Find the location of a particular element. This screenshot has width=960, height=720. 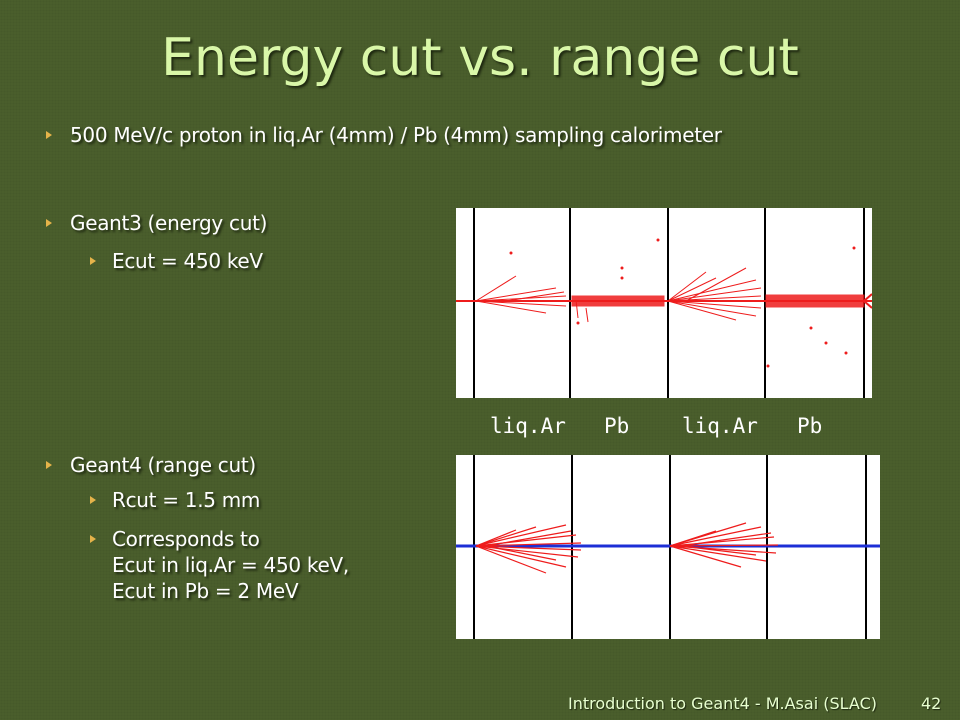

geant3-event-display is located at coordinates (664, 303).